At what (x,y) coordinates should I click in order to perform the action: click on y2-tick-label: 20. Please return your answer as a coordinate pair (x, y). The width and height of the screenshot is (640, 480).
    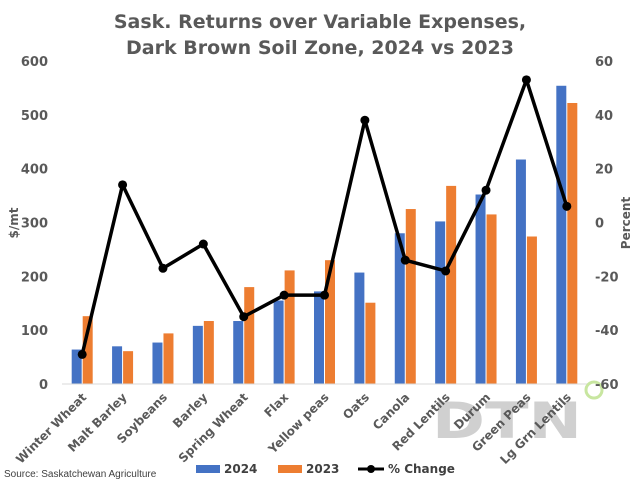
    Looking at the image, I should click on (604, 170).